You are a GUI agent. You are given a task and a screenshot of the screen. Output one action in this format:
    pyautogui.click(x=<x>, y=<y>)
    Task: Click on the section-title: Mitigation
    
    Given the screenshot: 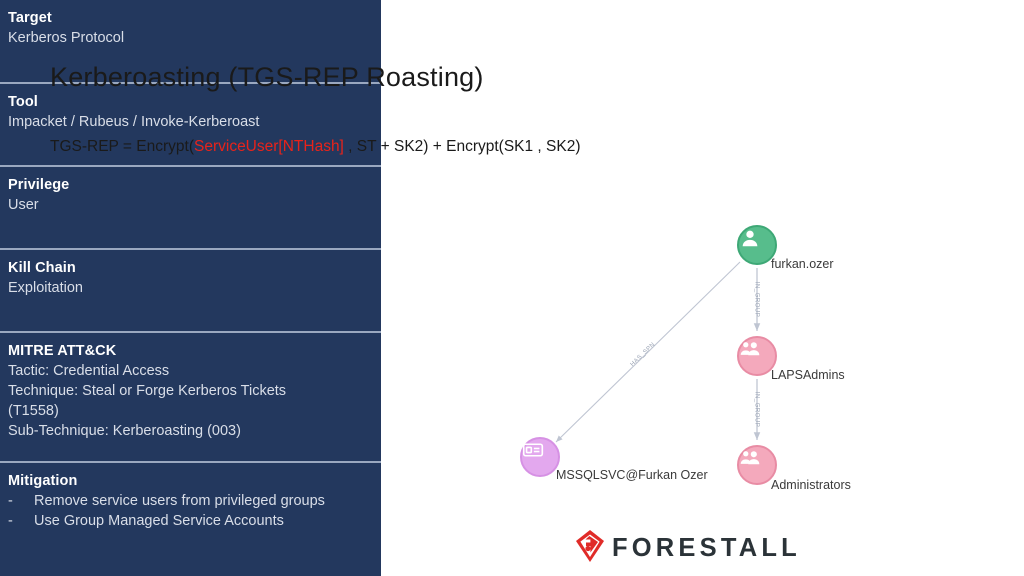 What is the action you would take?
    pyautogui.click(x=43, y=481)
    